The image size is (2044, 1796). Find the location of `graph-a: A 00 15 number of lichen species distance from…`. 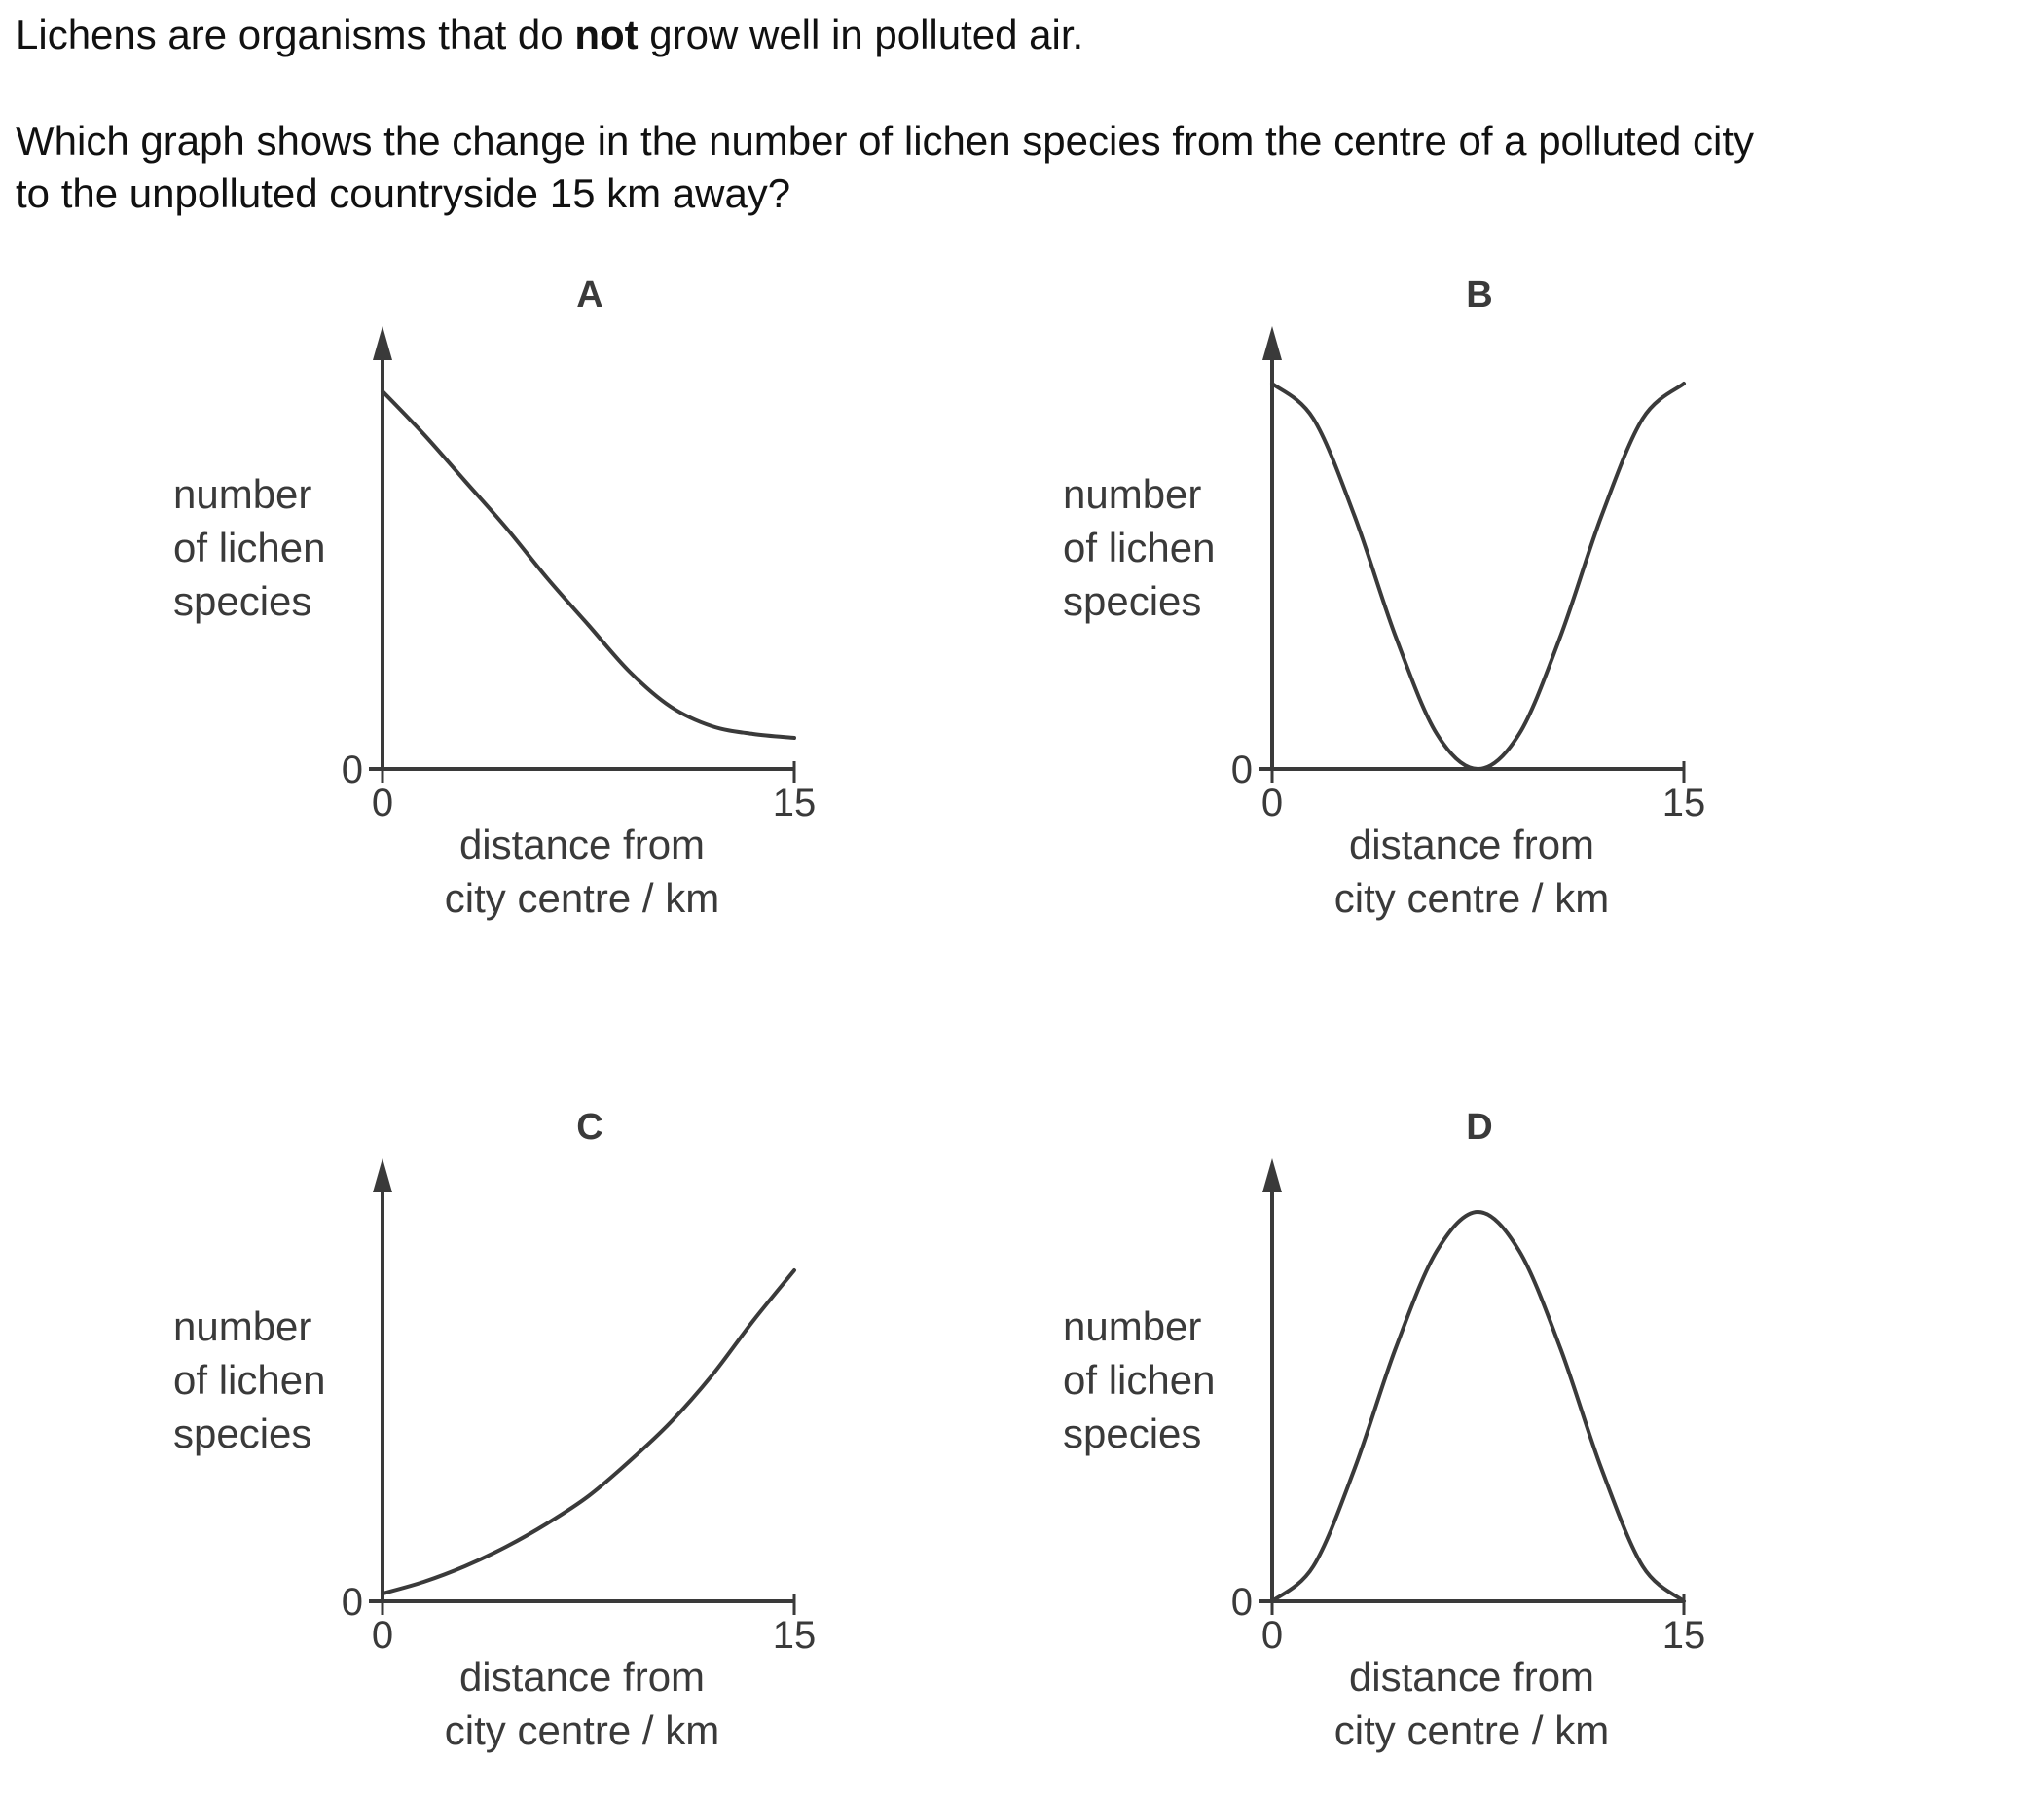

graph-a: A 00 15 number of lichen species distance from… is located at coordinates (495, 598).